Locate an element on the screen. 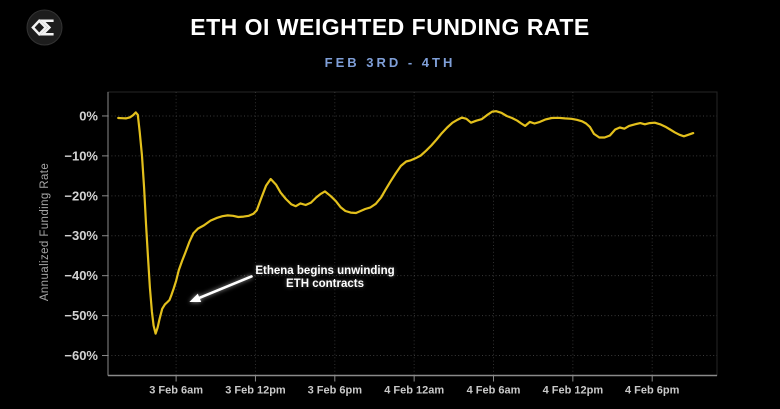 The image size is (780, 409). y-tick-label: −40% is located at coordinates (81, 275).